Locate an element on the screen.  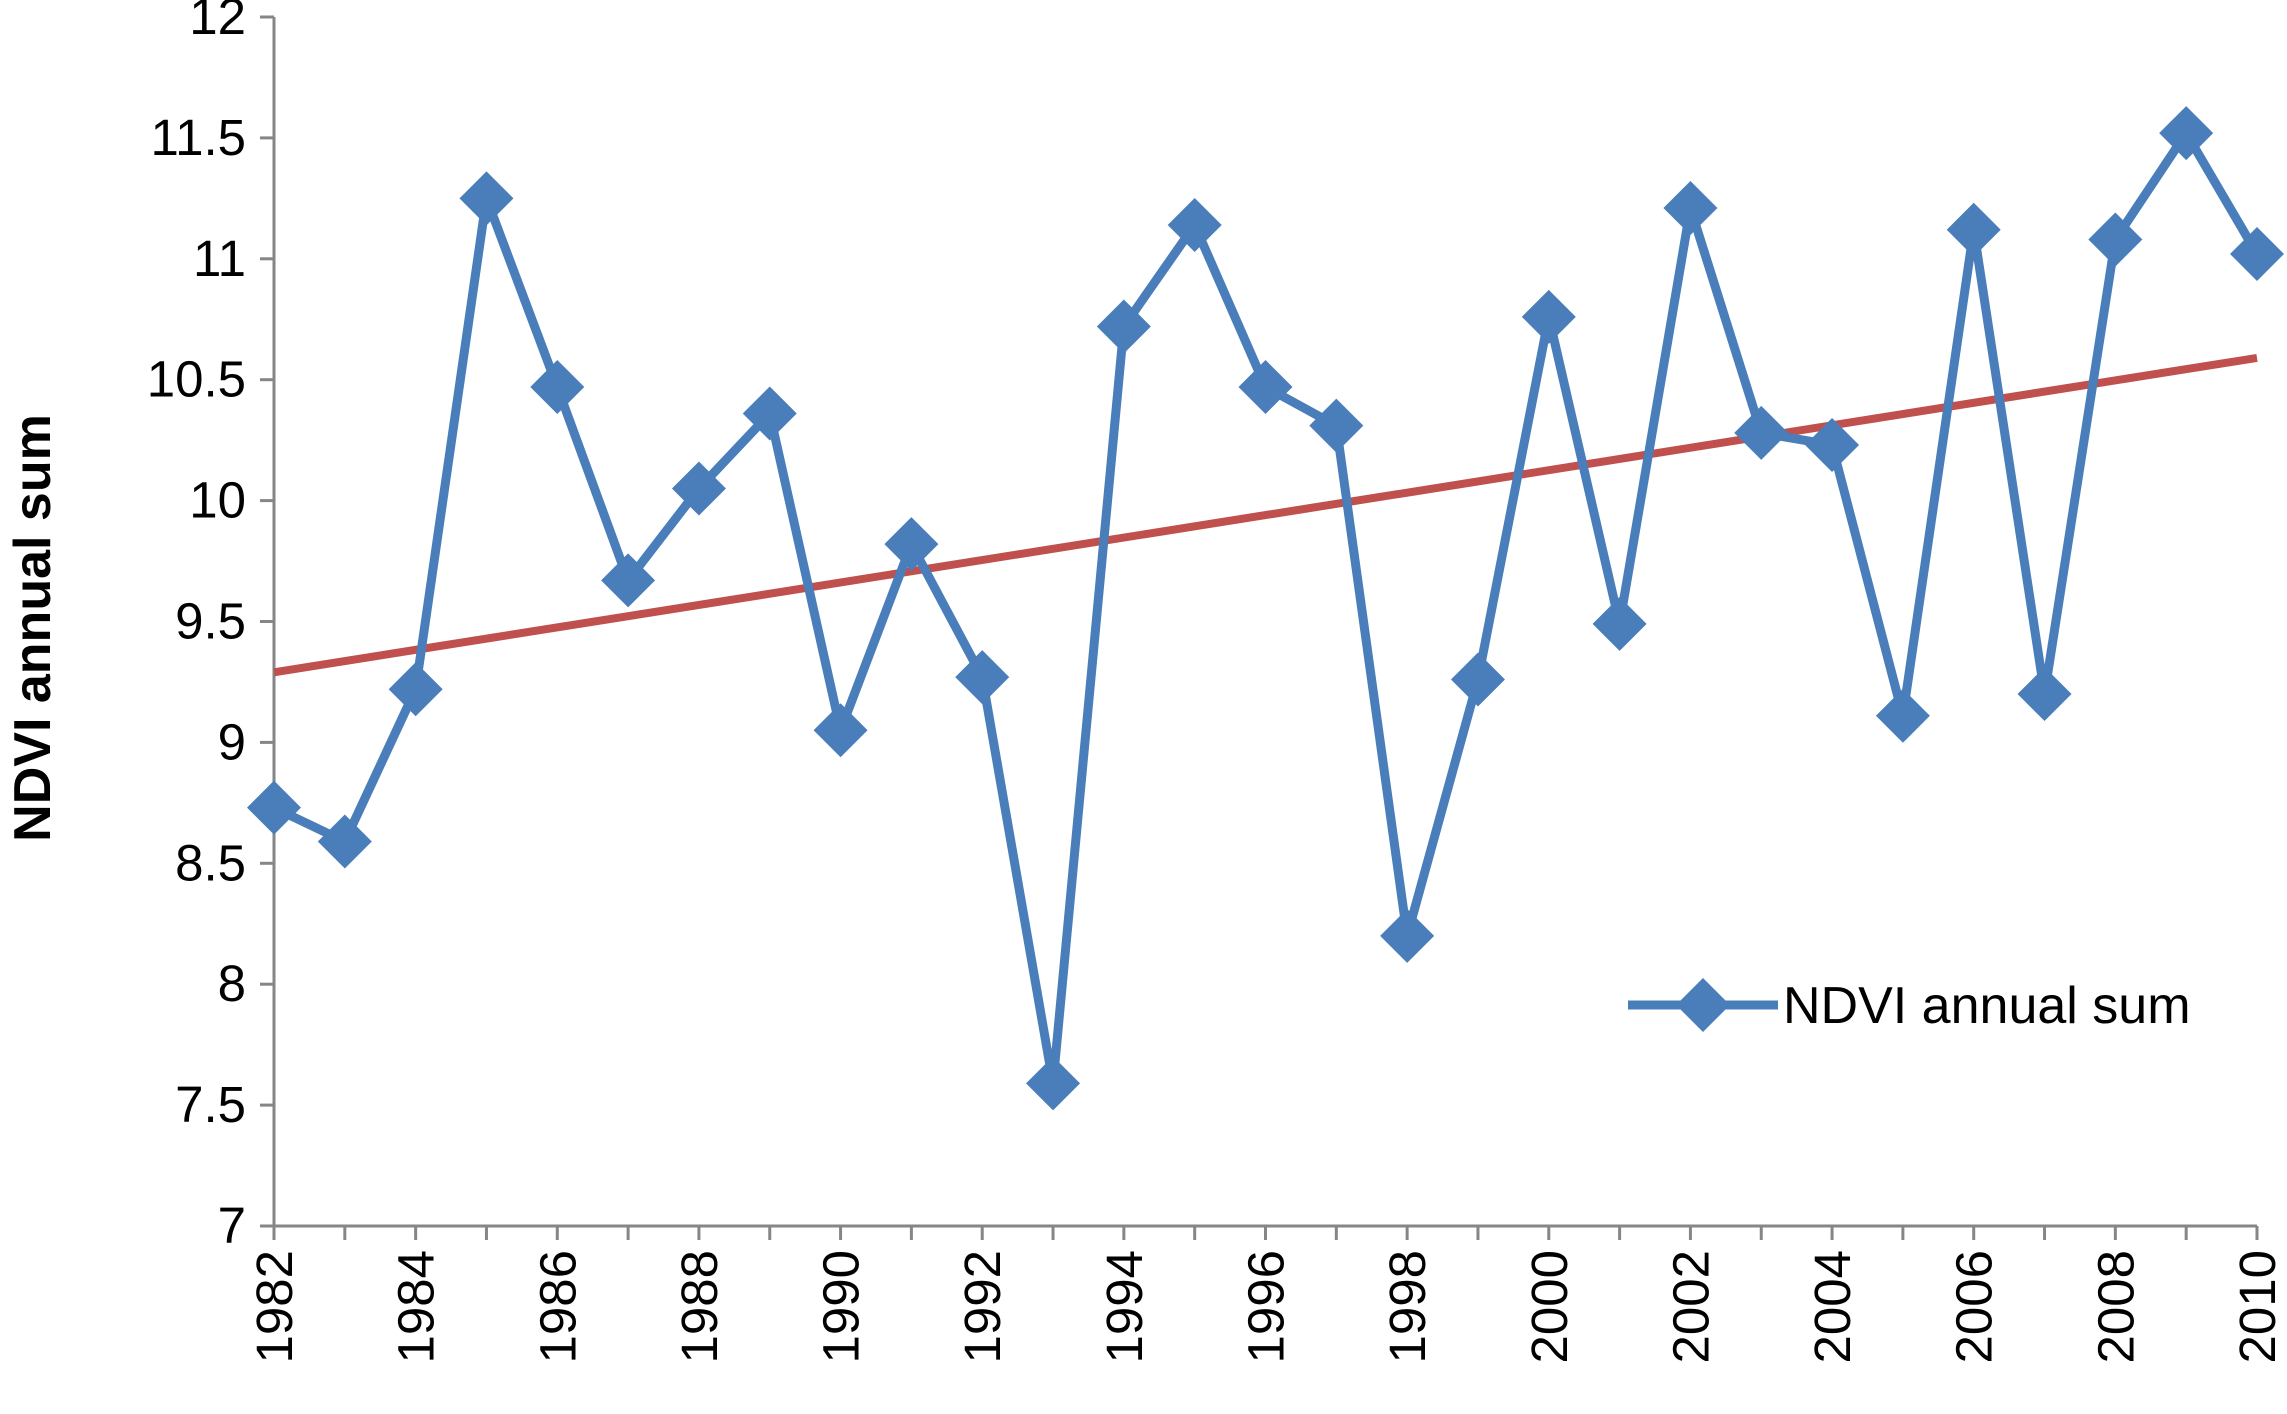
y-tick-label: 8 is located at coordinates (232, 983).